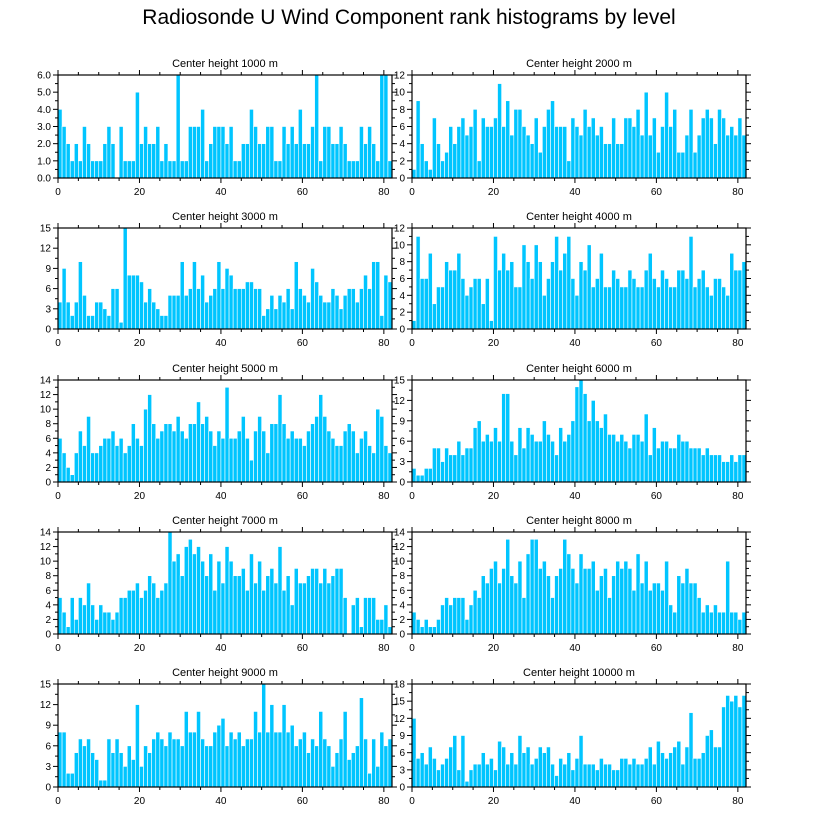  What do you see at coordinates (402, 262) in the screenshot?
I see `y-tick-label: 8` at bounding box center [402, 262].